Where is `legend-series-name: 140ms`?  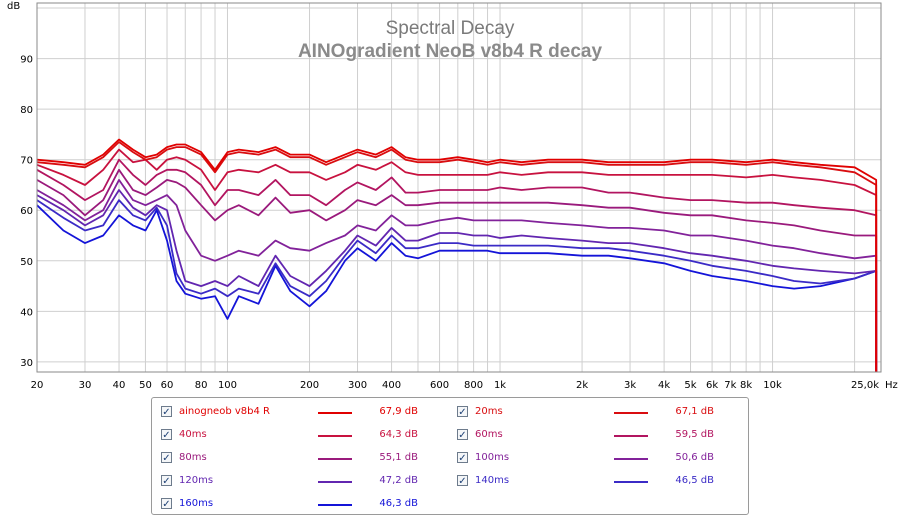
legend-series-name: 140ms is located at coordinates (492, 480).